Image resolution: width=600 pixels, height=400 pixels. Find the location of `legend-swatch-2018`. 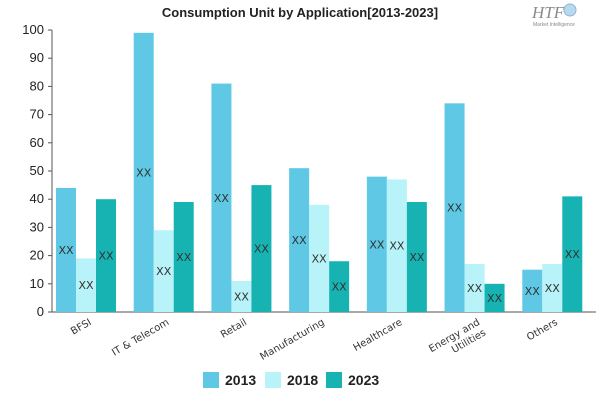

legend-swatch-2018 is located at coordinates (273, 380).